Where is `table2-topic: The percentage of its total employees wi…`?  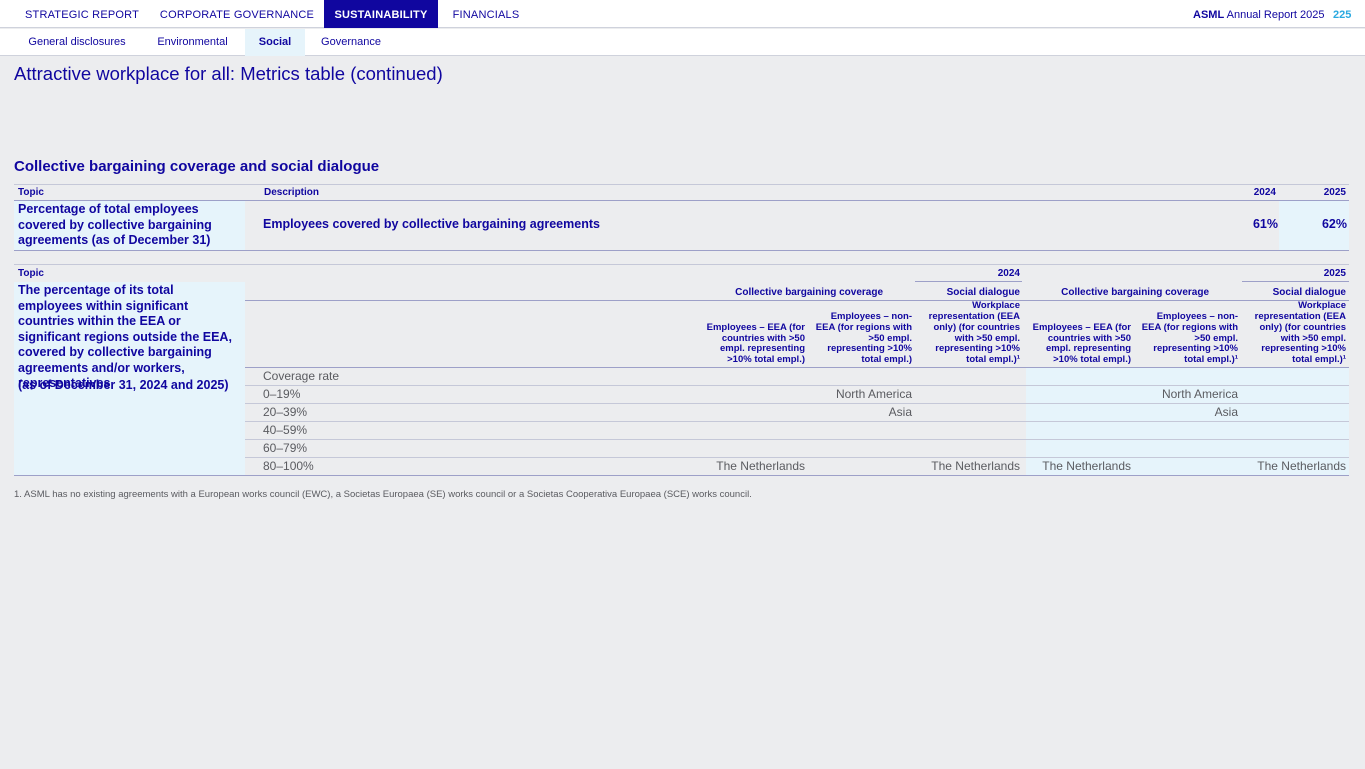 table2-topic: The percentage of its total employees wi… is located at coordinates (125, 336).